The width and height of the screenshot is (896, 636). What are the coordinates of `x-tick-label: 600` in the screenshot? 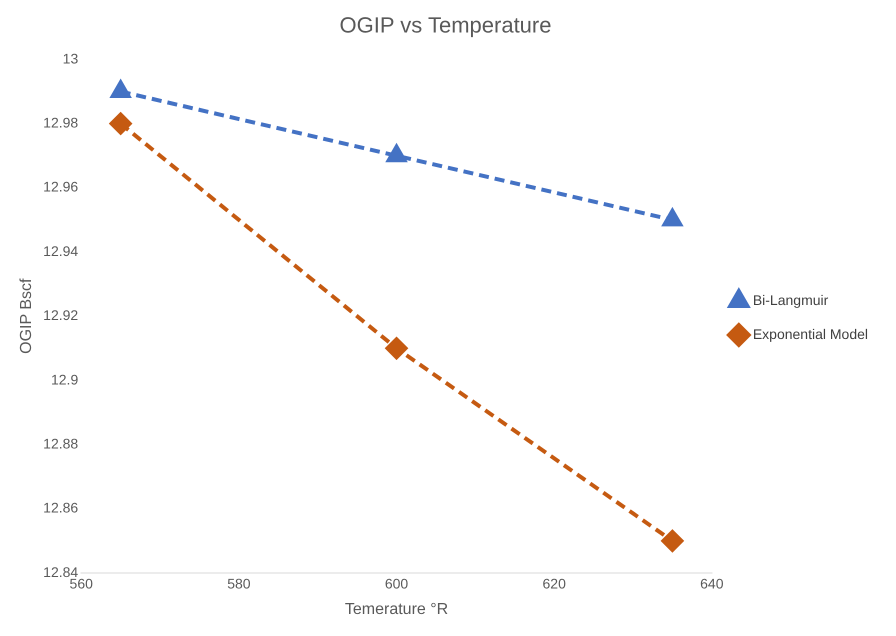 It's located at (396, 583).